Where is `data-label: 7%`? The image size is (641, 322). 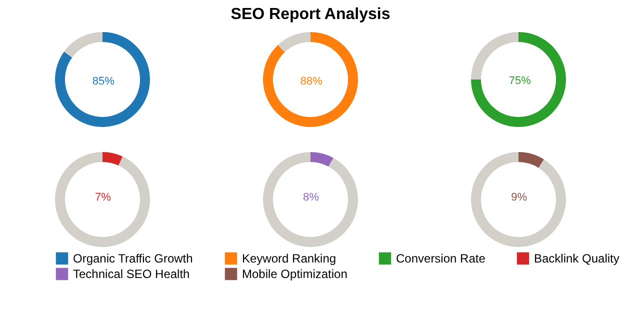
data-label: 7% is located at coordinates (103, 198).